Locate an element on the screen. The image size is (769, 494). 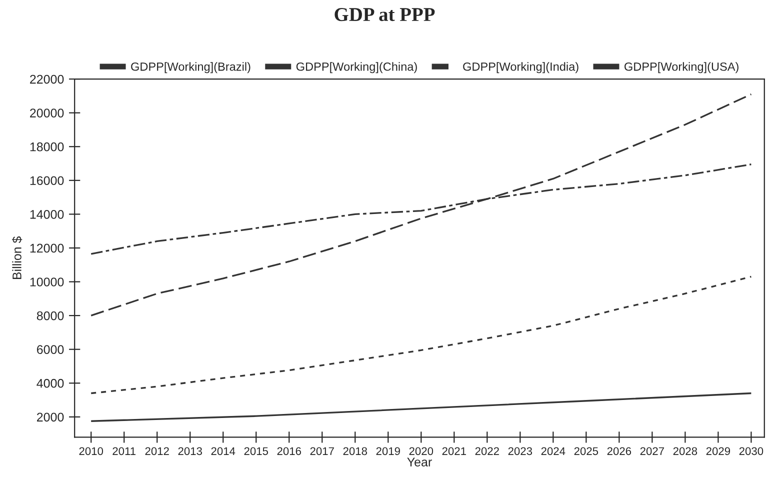
y-tick-label: 20000 is located at coordinates (47, 113).